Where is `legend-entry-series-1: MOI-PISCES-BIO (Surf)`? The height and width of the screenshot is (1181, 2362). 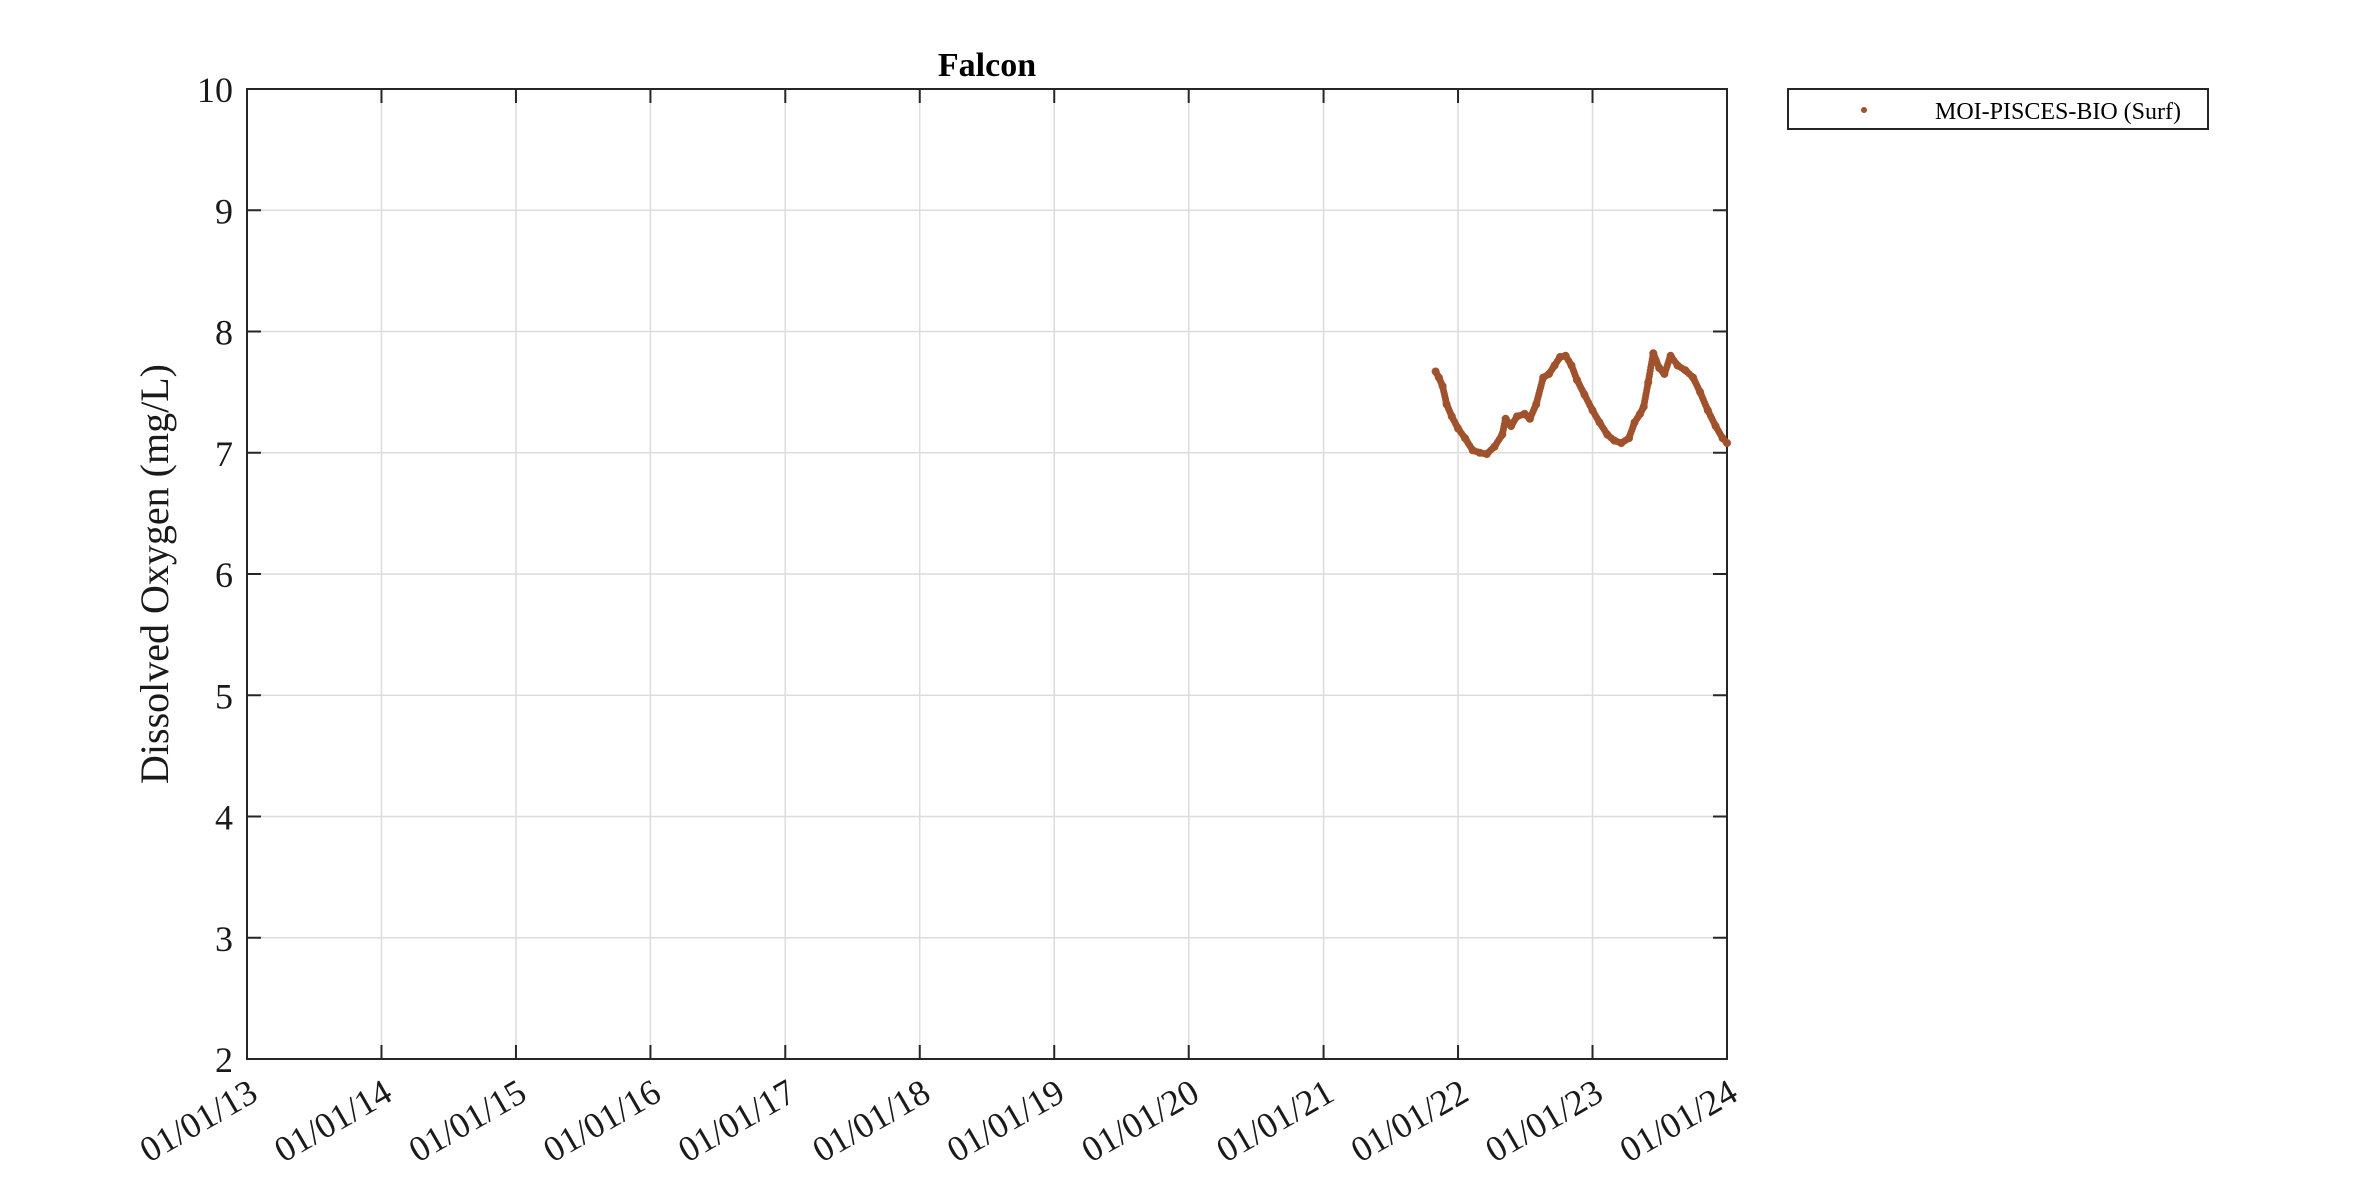 legend-entry-series-1: MOI-PISCES-BIO (Surf) is located at coordinates (2058, 112).